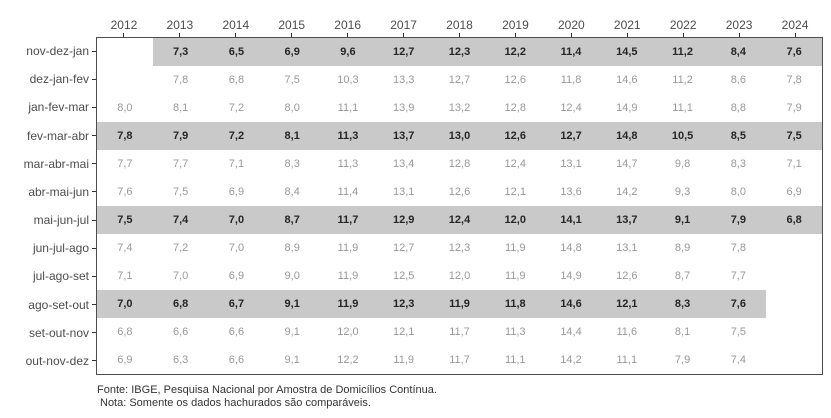  What do you see at coordinates (627, 164) in the screenshot?
I see `value-cell: 14,7` at bounding box center [627, 164].